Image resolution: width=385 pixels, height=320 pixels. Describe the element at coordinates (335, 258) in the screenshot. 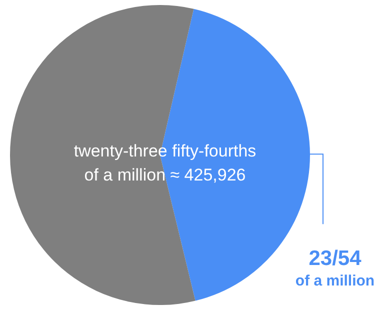

I see `slice-label: 23/54` at that location.